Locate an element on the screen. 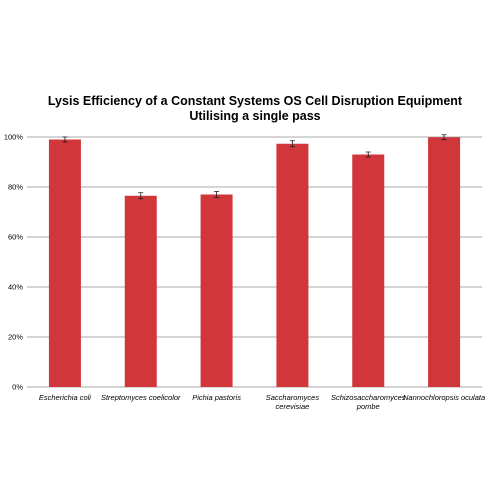 The width and height of the screenshot is (500, 500). x-tick-label: Schizosaccharomyces pombe is located at coordinates (368, 402).